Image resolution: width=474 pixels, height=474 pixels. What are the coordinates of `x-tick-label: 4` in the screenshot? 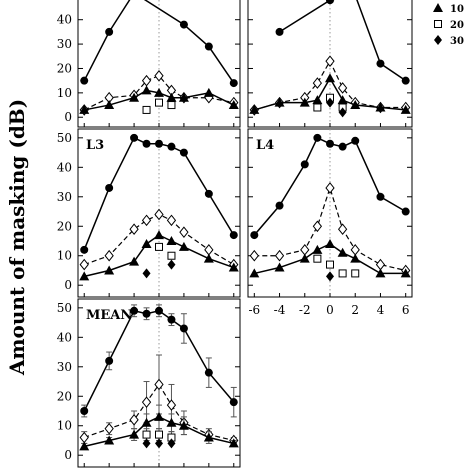 It's located at (381, 310).